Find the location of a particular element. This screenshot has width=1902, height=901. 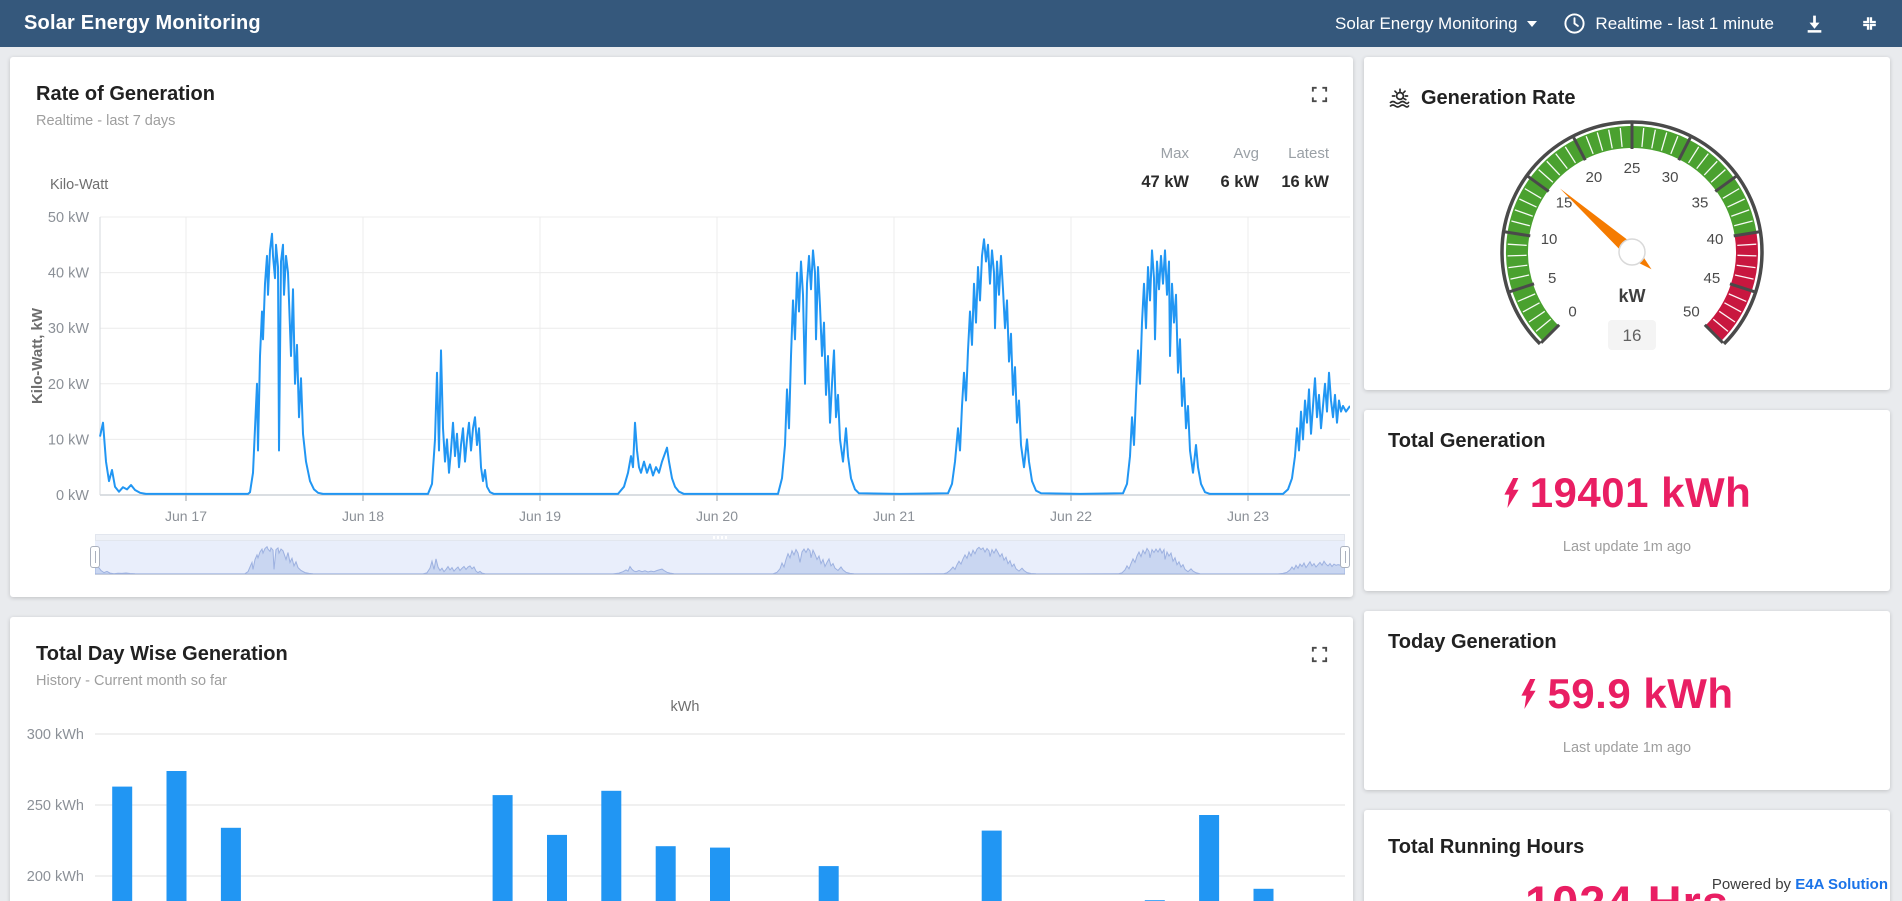

navigator-scrollbar is located at coordinates (720, 537).